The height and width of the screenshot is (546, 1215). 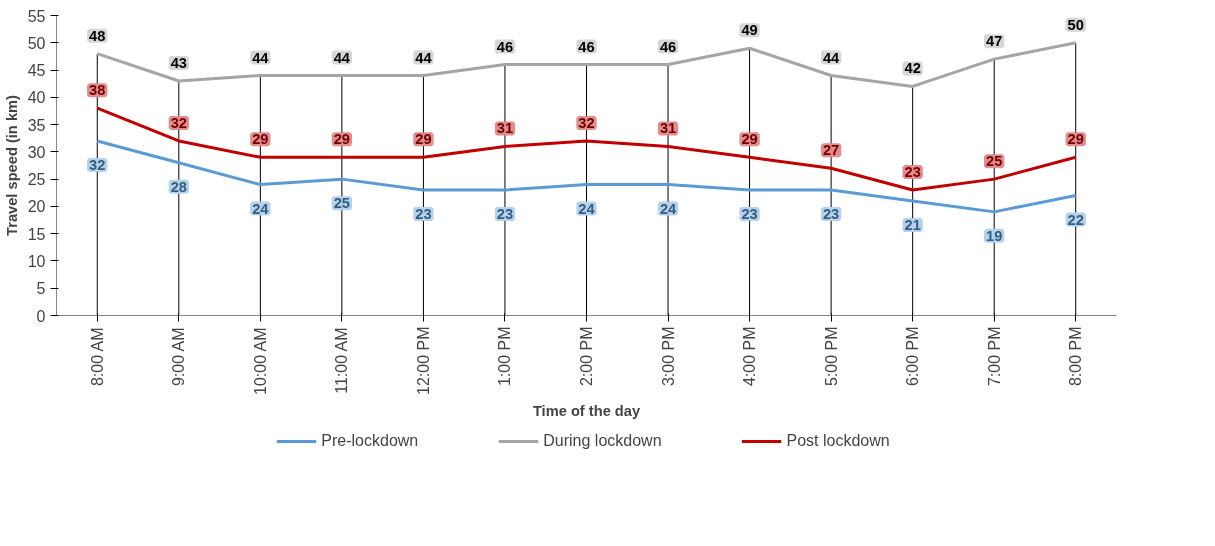 I want to click on x-tick-label: 8:00 AM, so click(x=97, y=357).